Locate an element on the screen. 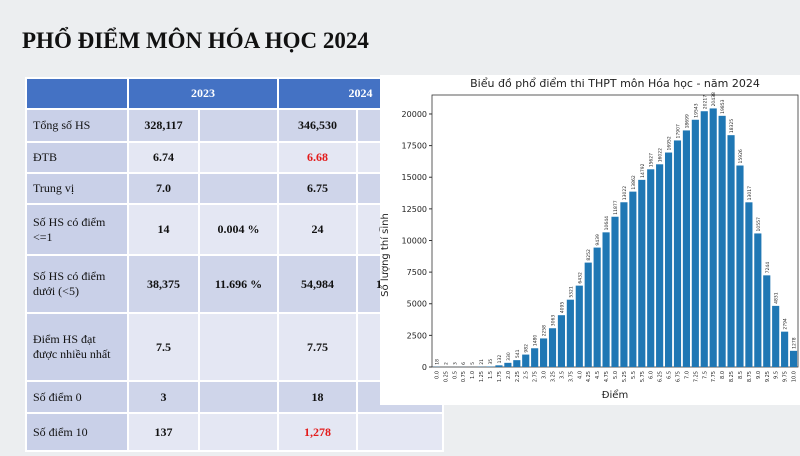  table-row: Tổng số HS 328,117 346,530 is located at coordinates (234, 125).